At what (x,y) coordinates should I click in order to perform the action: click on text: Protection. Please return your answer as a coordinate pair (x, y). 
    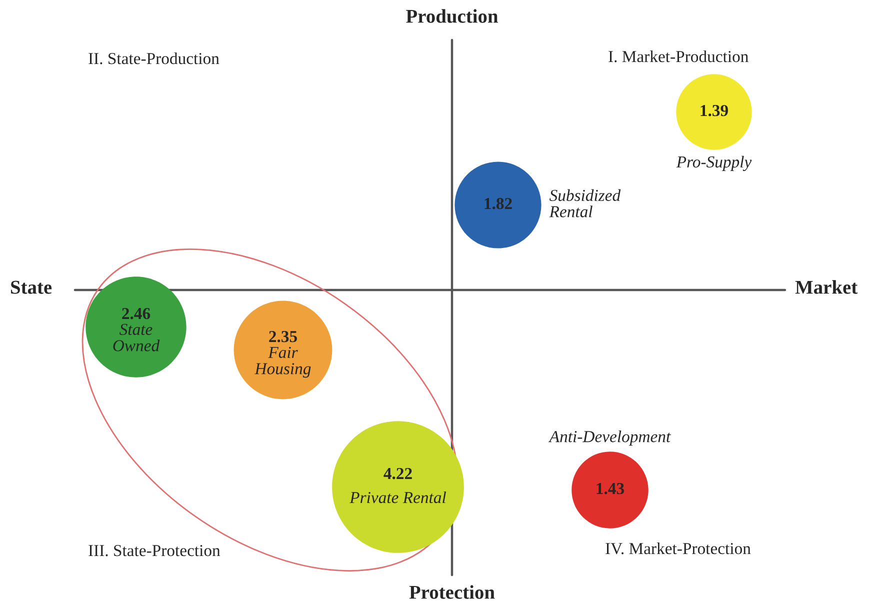
    Looking at the image, I should click on (452, 592).